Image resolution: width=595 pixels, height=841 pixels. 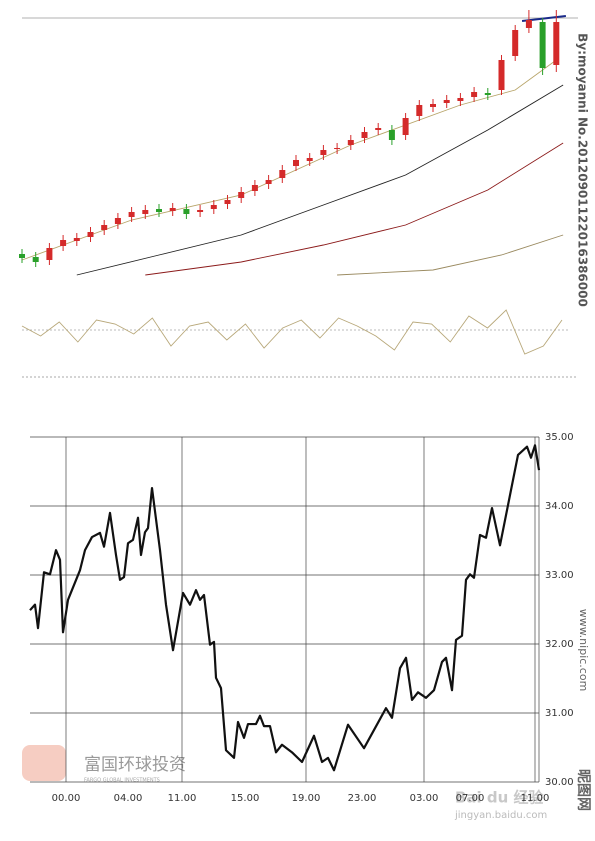 I want to click on y-tick-label: 34.00, so click(x=559, y=506).